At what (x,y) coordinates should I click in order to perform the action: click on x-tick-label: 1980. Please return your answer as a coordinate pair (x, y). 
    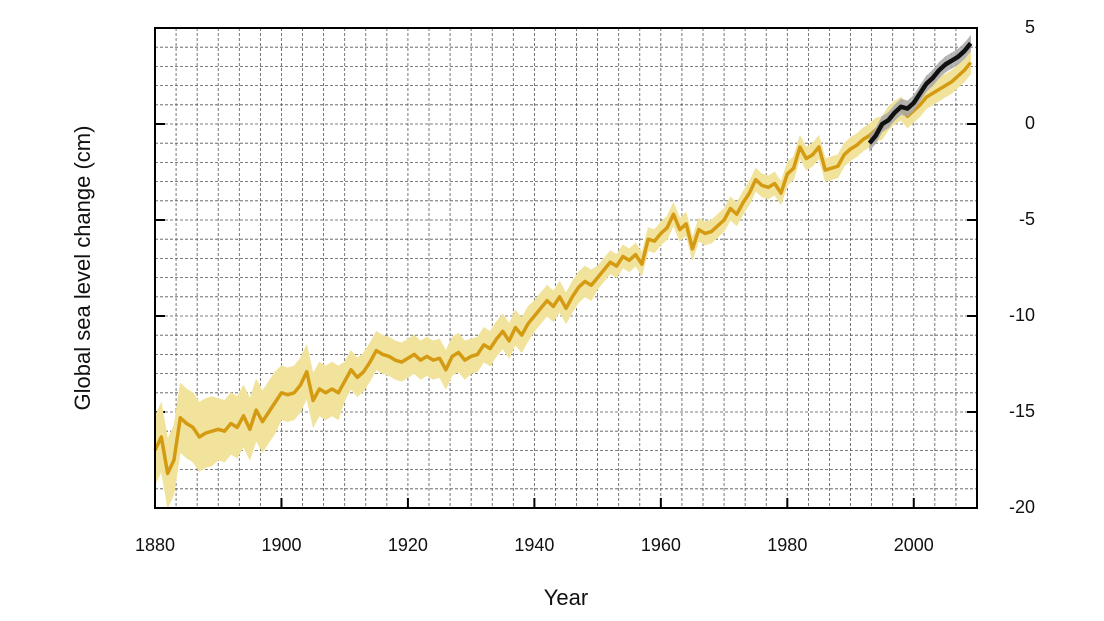
    Looking at the image, I should click on (787, 545).